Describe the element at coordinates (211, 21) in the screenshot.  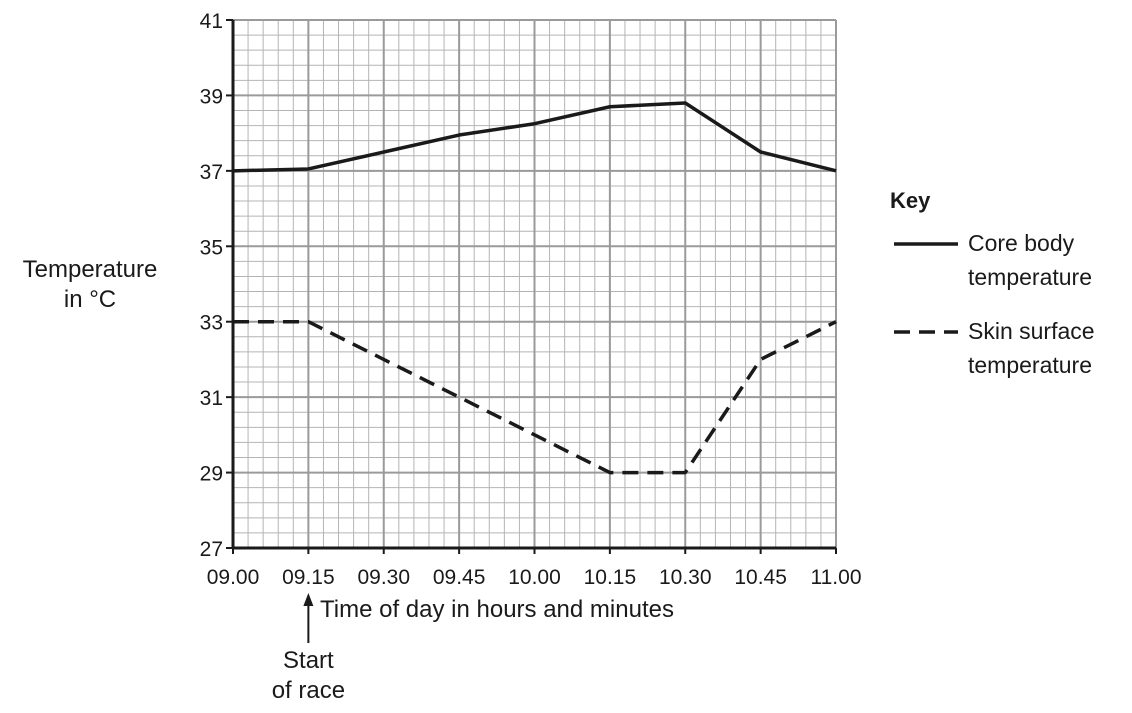
I see `y-tick-label: 41` at that location.